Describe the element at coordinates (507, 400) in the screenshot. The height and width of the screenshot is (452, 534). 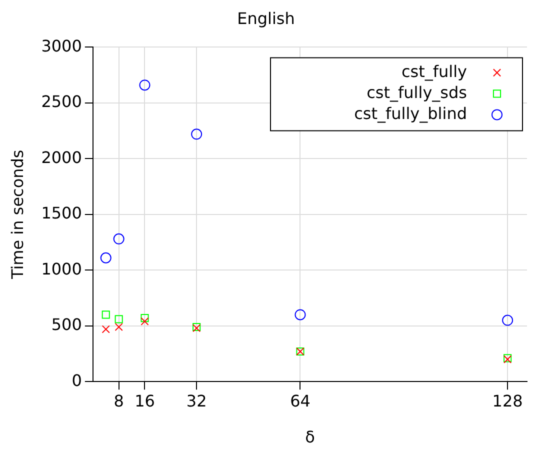
I see `x-tick-label: 128` at that location.